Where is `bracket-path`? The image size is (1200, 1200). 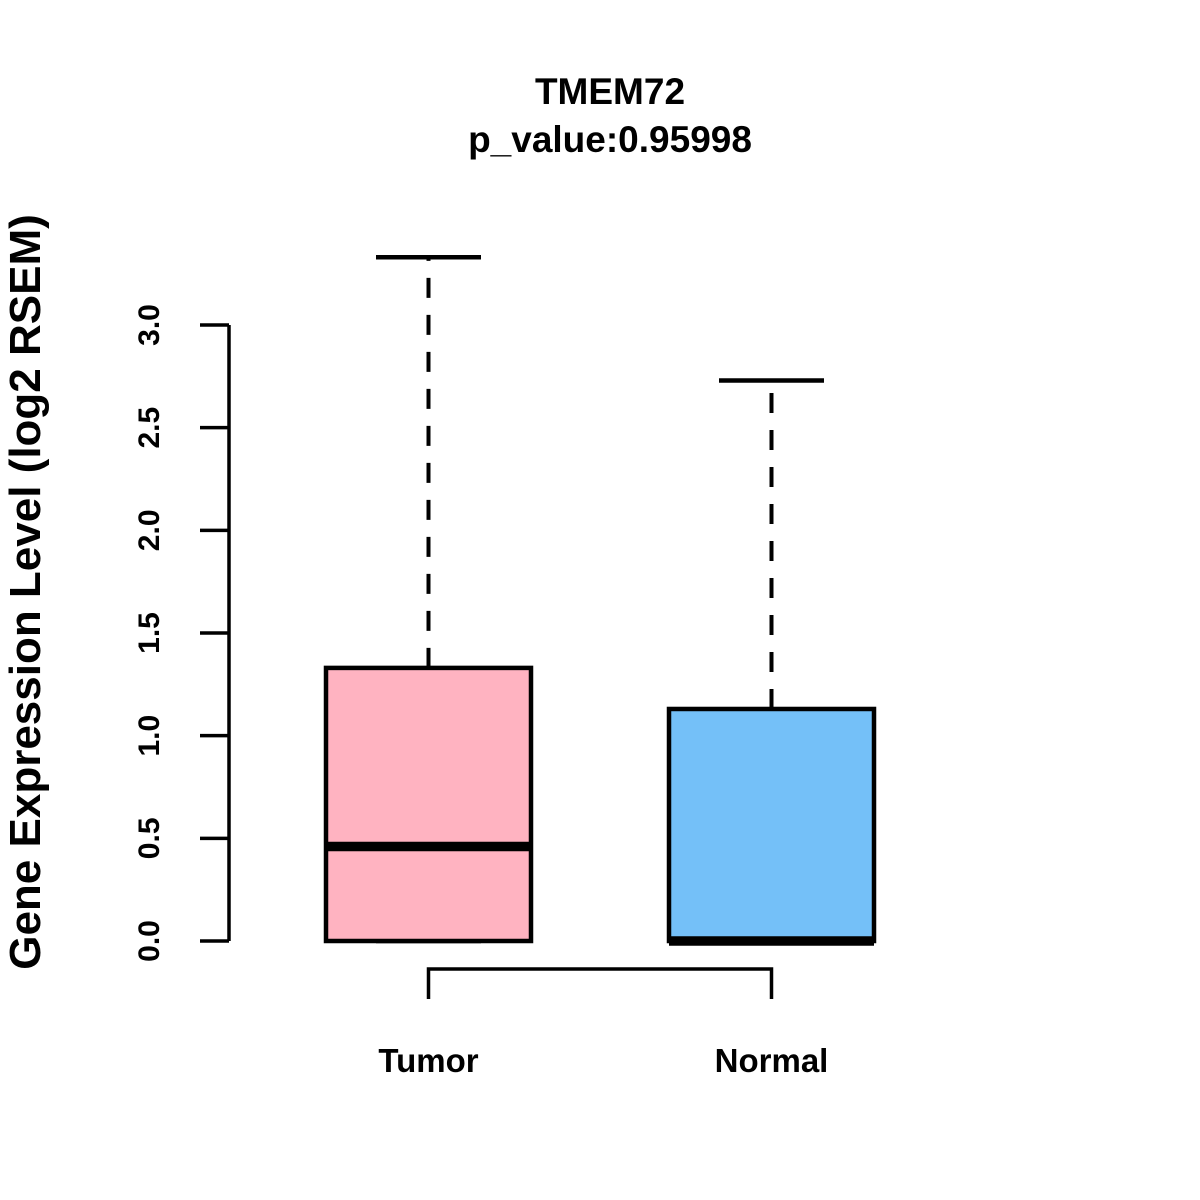 bracket-path is located at coordinates (600, 983).